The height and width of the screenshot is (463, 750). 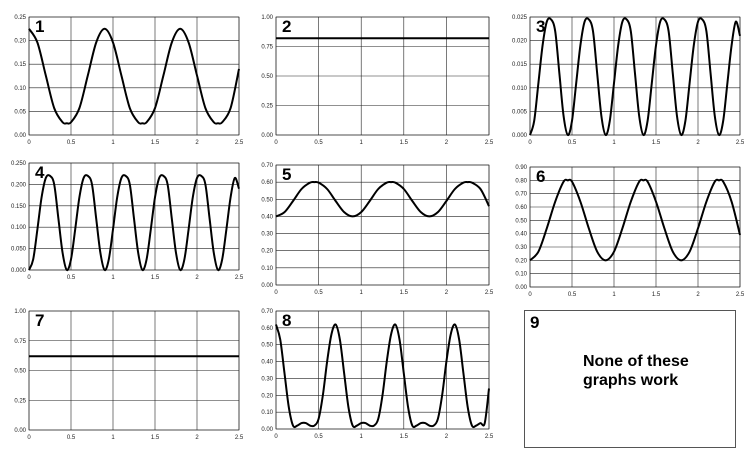 I want to click on y-tick-label: 0.90, so click(x=521, y=168).